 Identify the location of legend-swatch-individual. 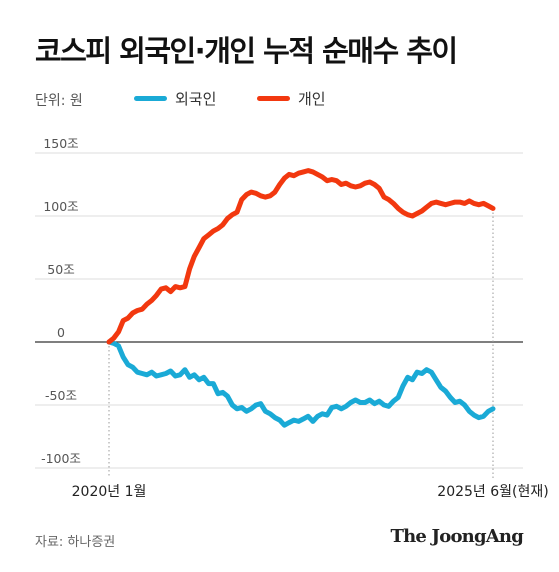
(273, 98).